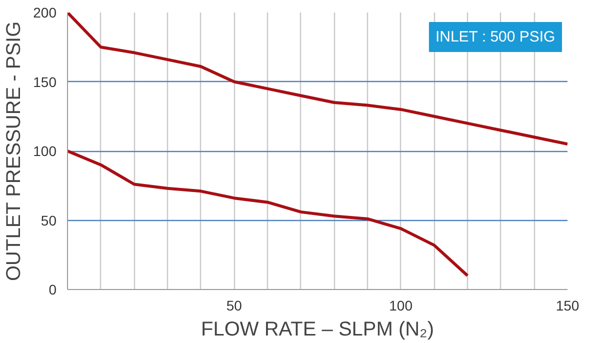  What do you see at coordinates (568, 306) in the screenshot?
I see `x-tick-label: 150` at bounding box center [568, 306].